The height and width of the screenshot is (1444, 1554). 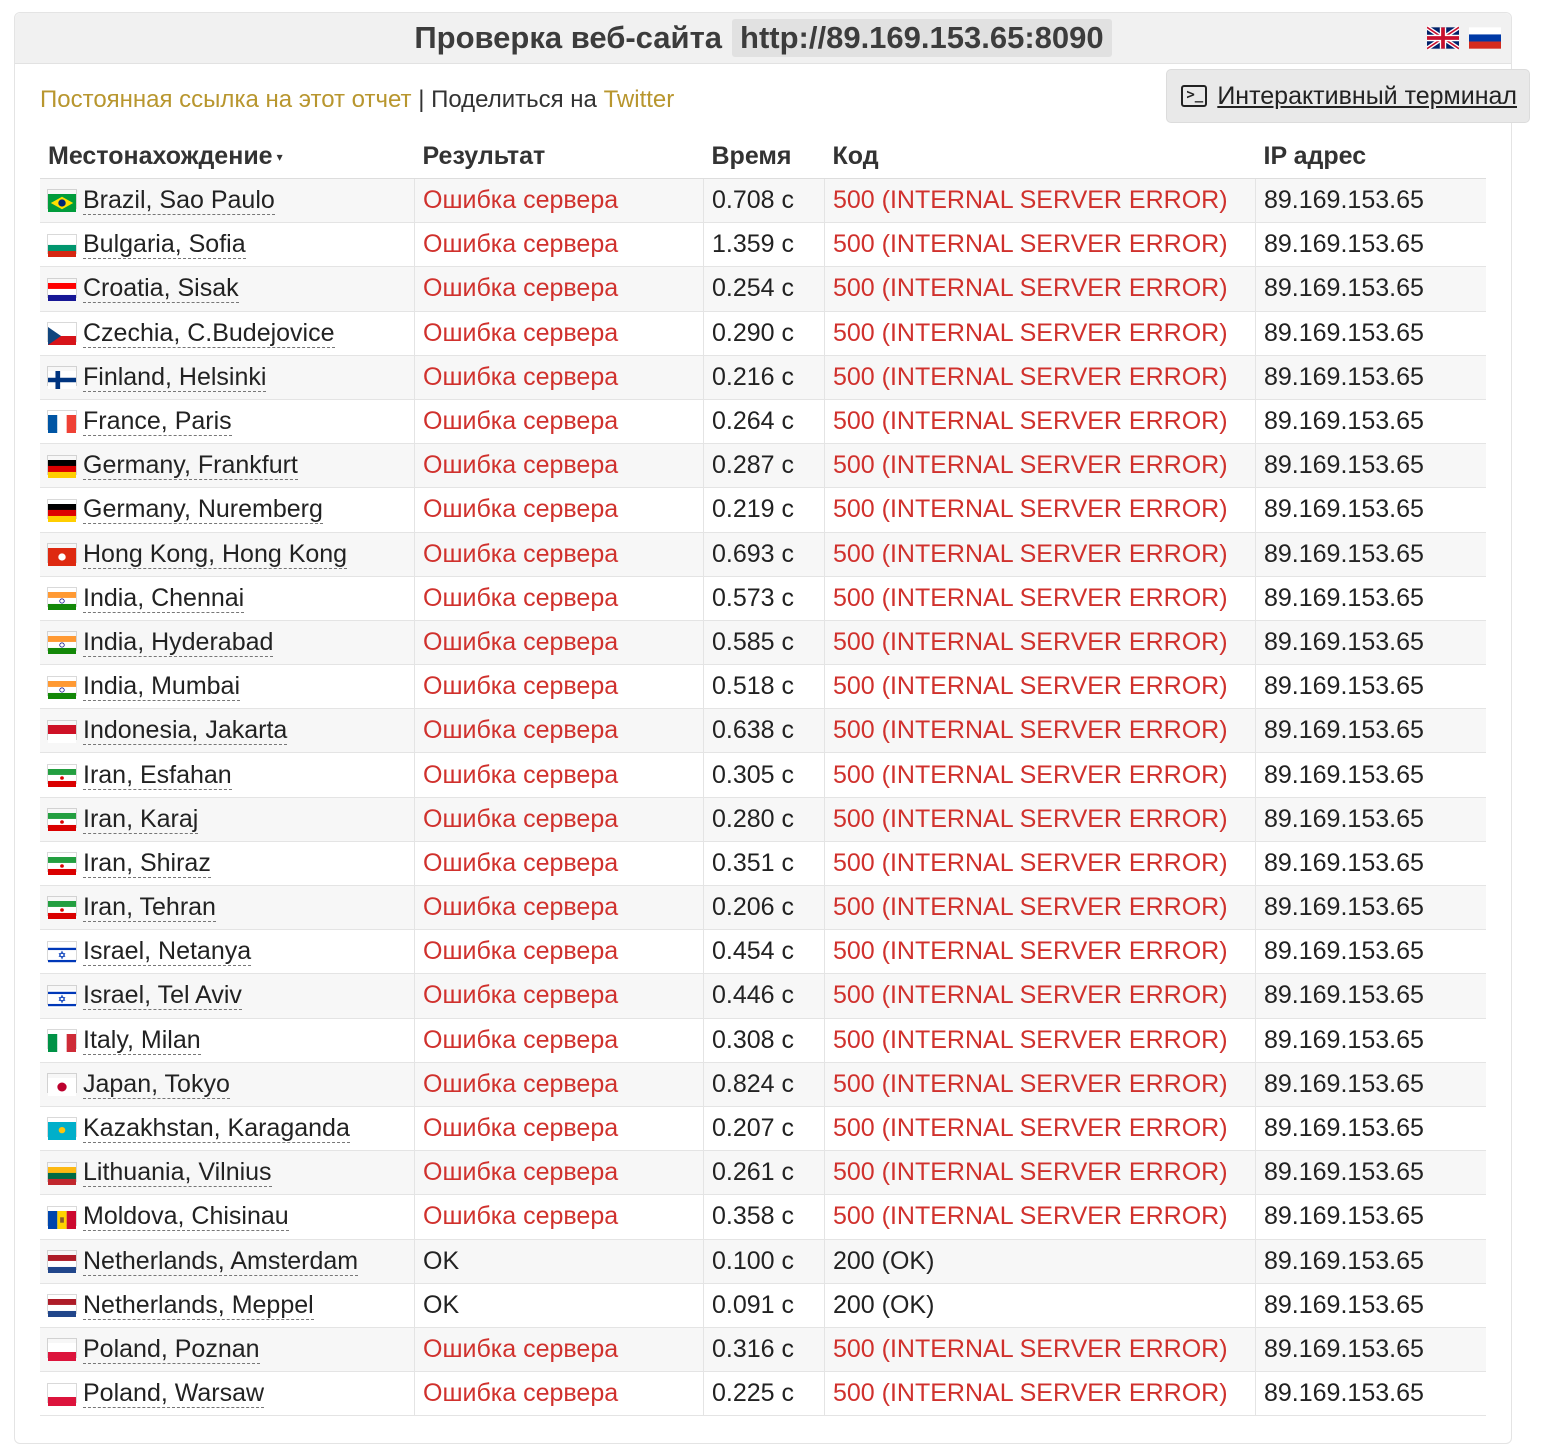 I want to click on location-link: Israel, Tel Aviv, so click(x=162, y=996).